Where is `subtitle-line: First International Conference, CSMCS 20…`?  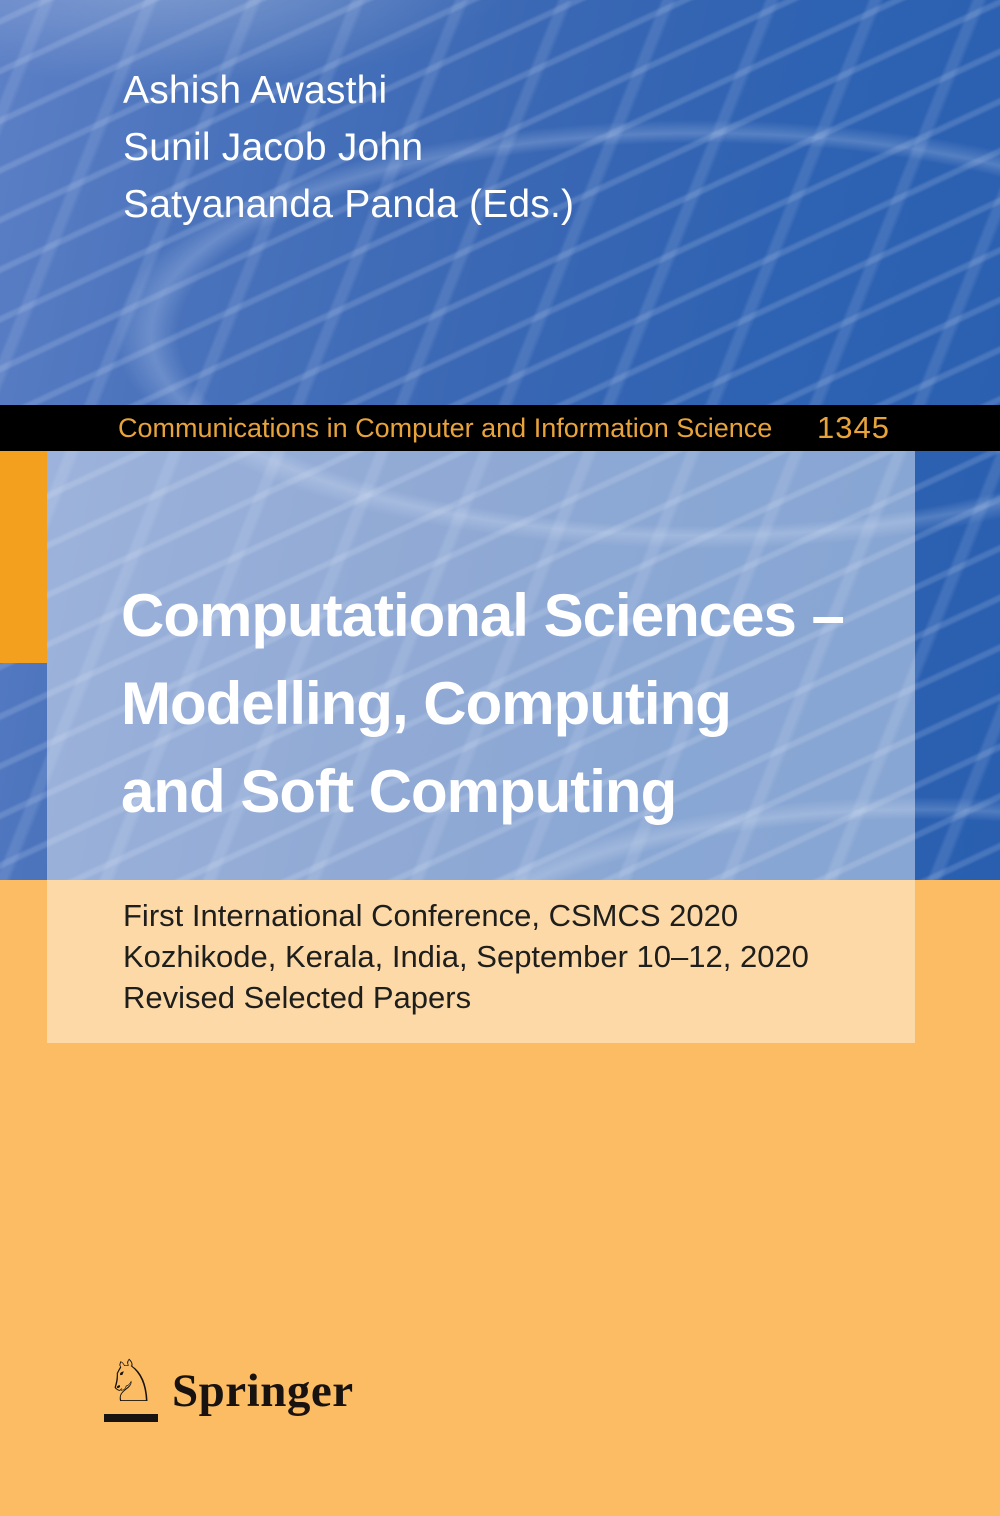
subtitle-line: First International Conference, CSMCS 20… is located at coordinates (431, 915).